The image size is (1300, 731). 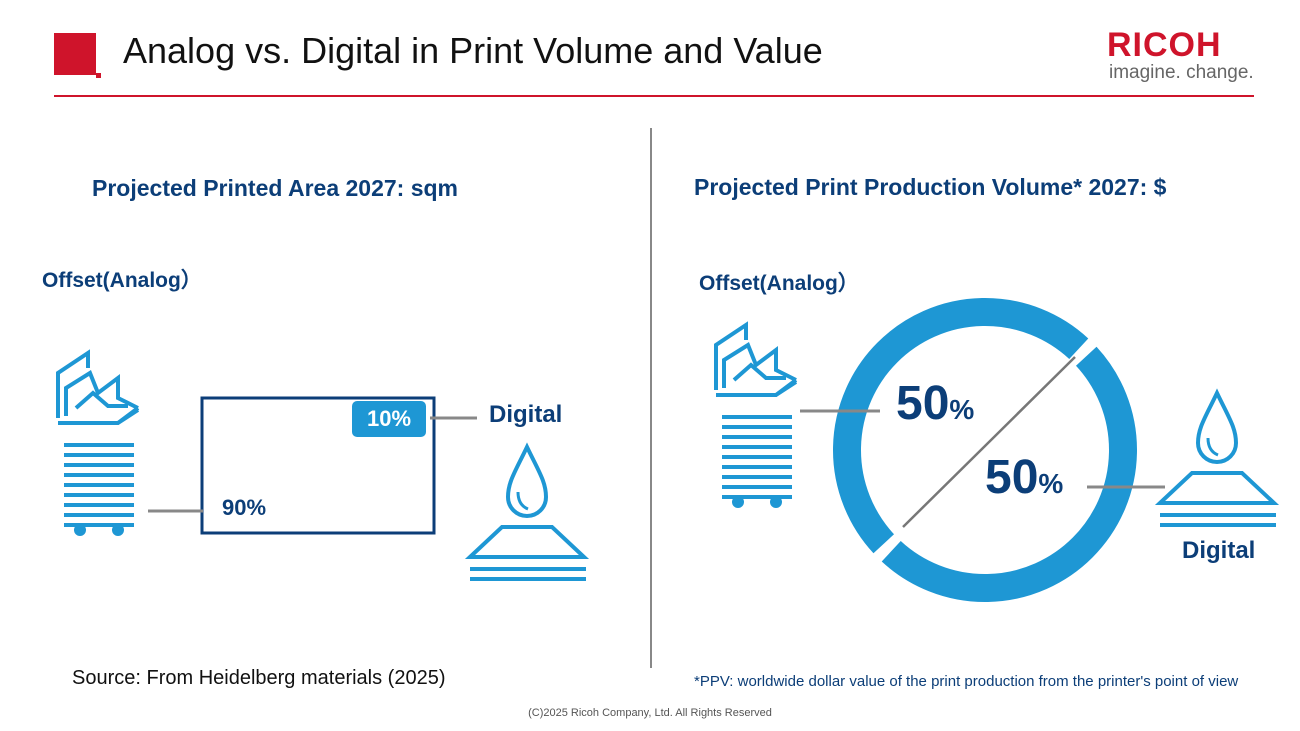 I want to click on source-text: Source: From Heidelberg materials (2025), so click(x=259, y=678).